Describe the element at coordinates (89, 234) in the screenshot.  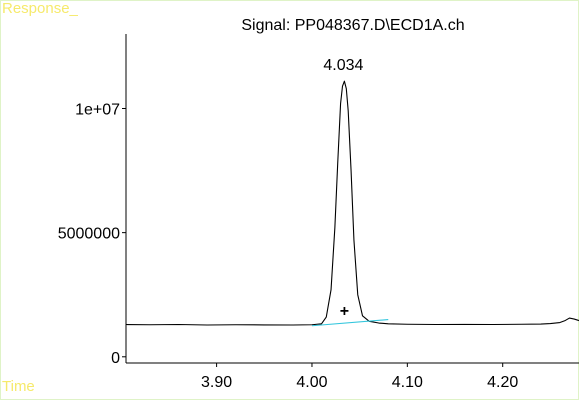
I see `y-tick-label-1: 5000000` at that location.